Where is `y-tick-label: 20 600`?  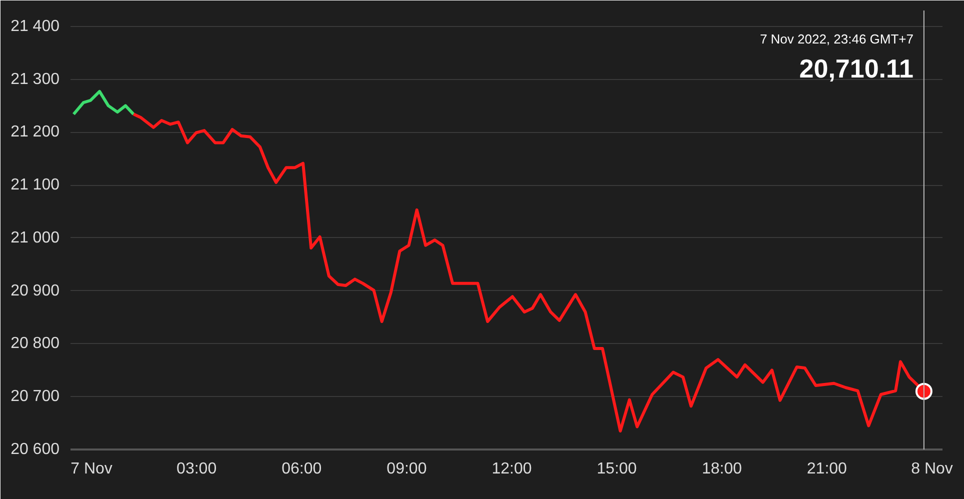 y-tick-label: 20 600 is located at coordinates (35, 449).